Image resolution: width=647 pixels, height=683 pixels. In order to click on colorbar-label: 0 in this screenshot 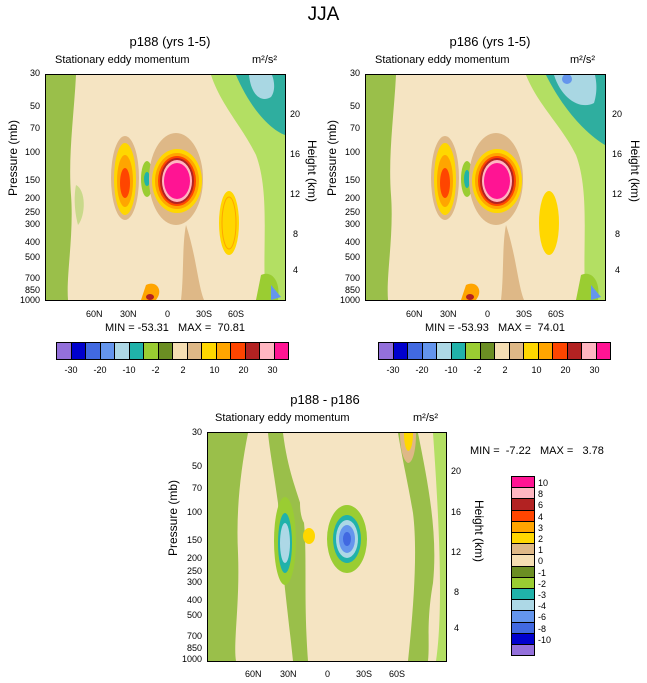, I will do `click(541, 561)`.